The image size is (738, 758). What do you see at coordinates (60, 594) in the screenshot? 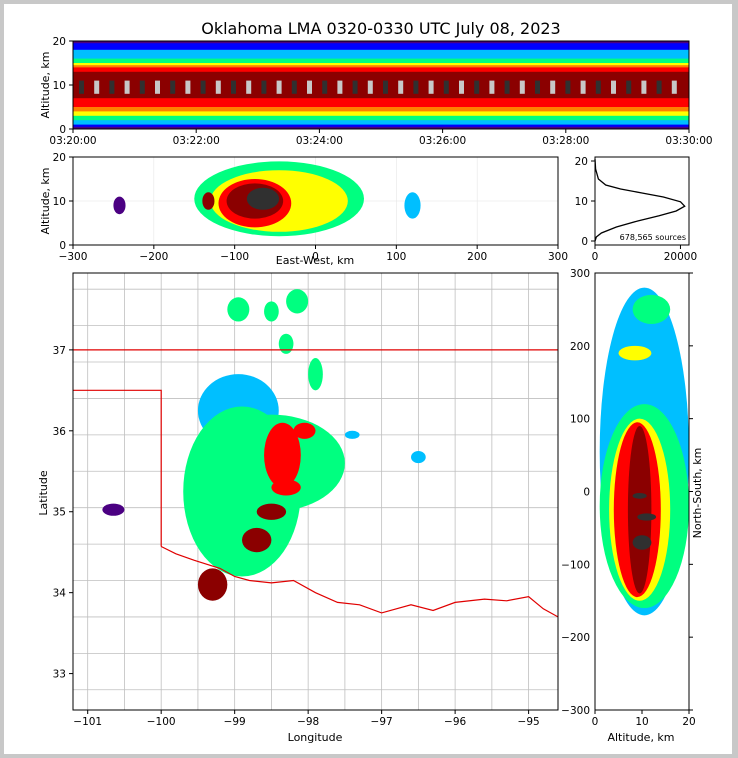
I see `plan-view-ytick-label: 34` at bounding box center [60, 594].